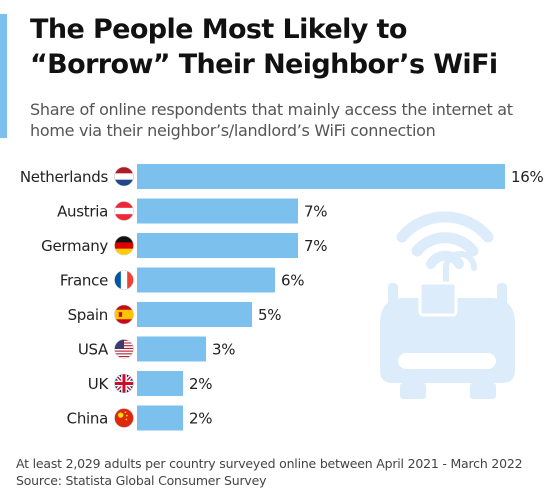 The height and width of the screenshot is (498, 560). I want to click on value-label: 16%, so click(527, 177).